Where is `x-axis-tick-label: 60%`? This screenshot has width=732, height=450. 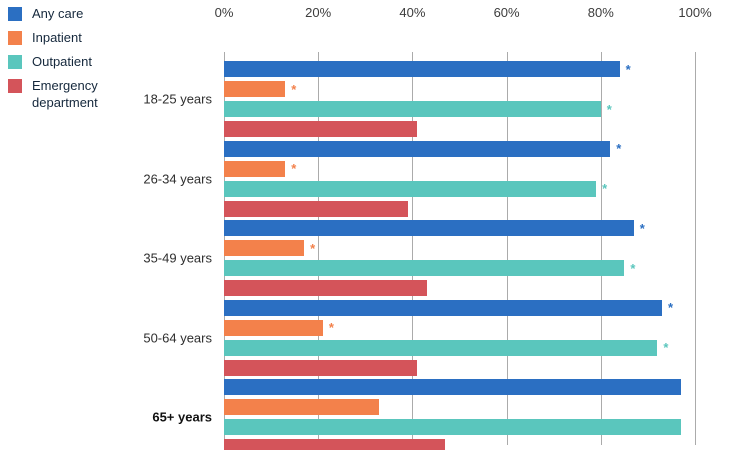
x-axis-tick-label: 60% is located at coordinates (506, 12).